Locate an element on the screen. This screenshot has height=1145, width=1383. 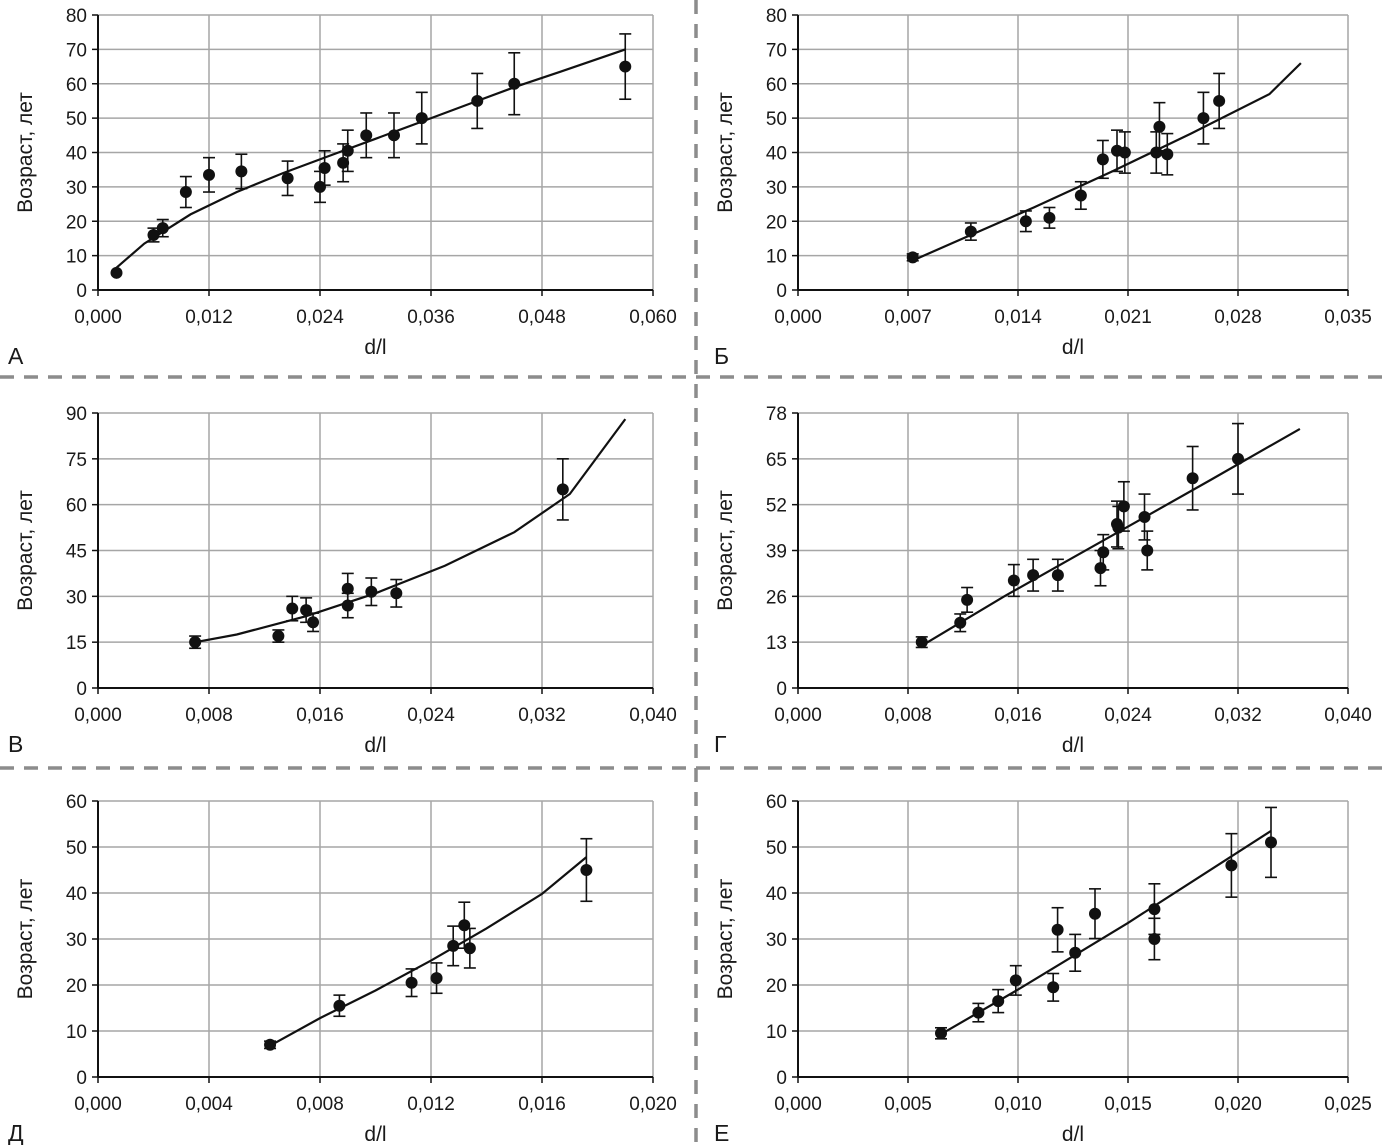
x-tick-label: 0,024 is located at coordinates (320, 317).